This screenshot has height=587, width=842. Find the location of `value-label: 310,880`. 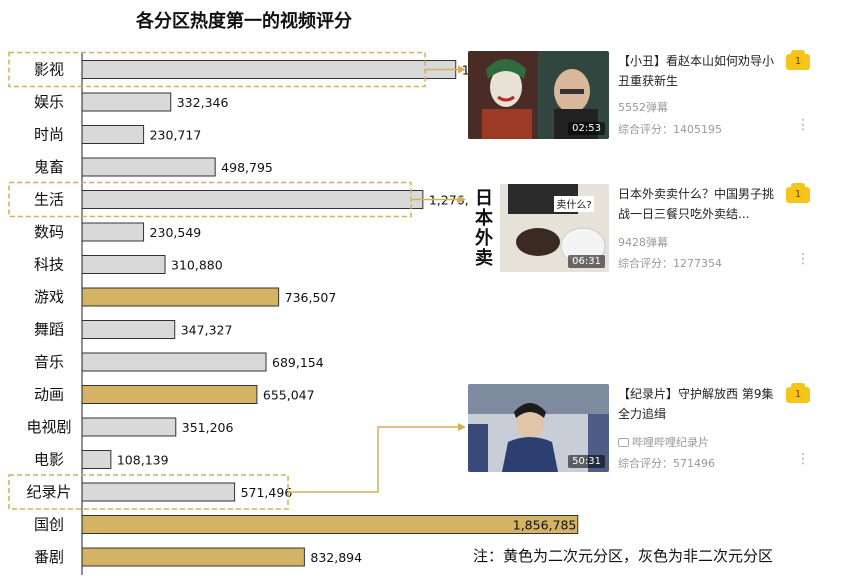

value-label: 310,880 is located at coordinates (197, 265).